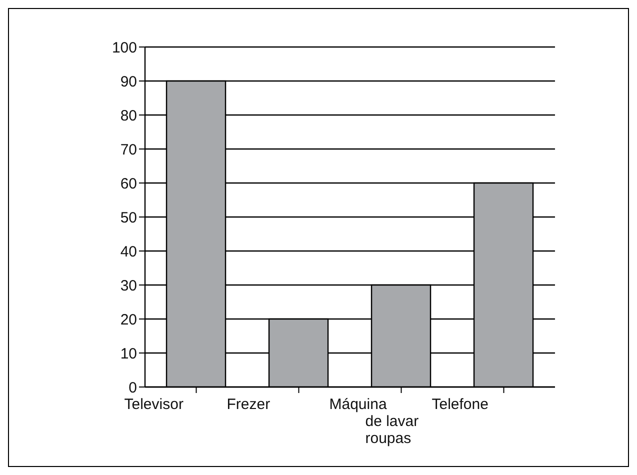  I want to click on y-tick-label: 100, so click(124, 47).